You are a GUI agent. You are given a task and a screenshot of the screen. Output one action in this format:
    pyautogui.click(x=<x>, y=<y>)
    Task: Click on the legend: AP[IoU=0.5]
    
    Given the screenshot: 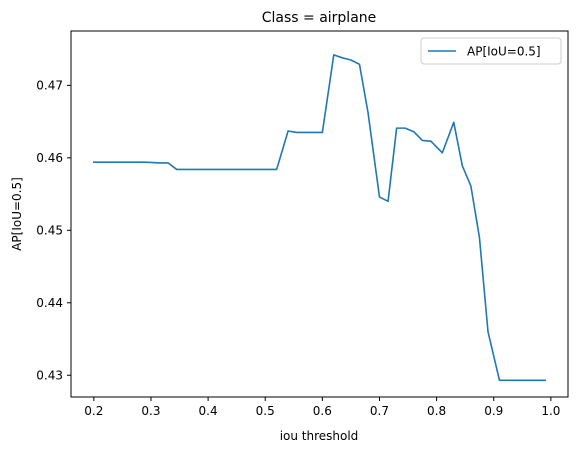 What is the action you would take?
    pyautogui.click(x=491, y=51)
    